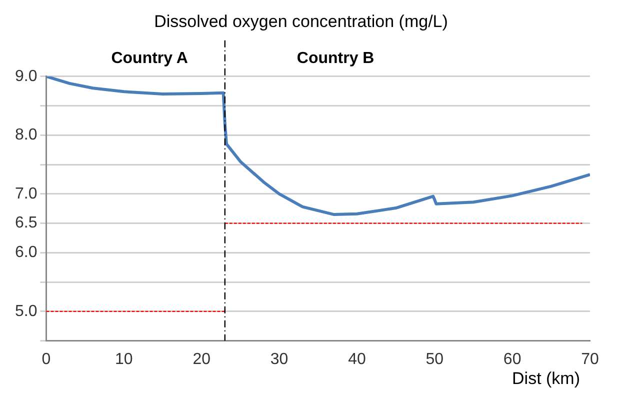 Image resolution: width=618 pixels, height=408 pixels. What do you see at coordinates (546, 378) in the screenshot?
I see `x-axis-title: Dist (km)` at bounding box center [546, 378].